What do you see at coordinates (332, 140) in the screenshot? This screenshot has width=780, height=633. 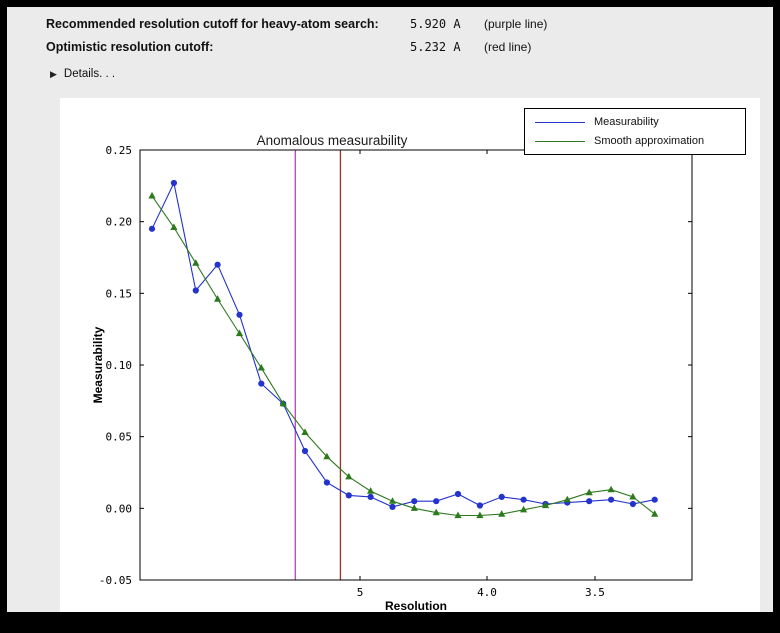 I see `chart-title: Anomalous measurability` at bounding box center [332, 140].